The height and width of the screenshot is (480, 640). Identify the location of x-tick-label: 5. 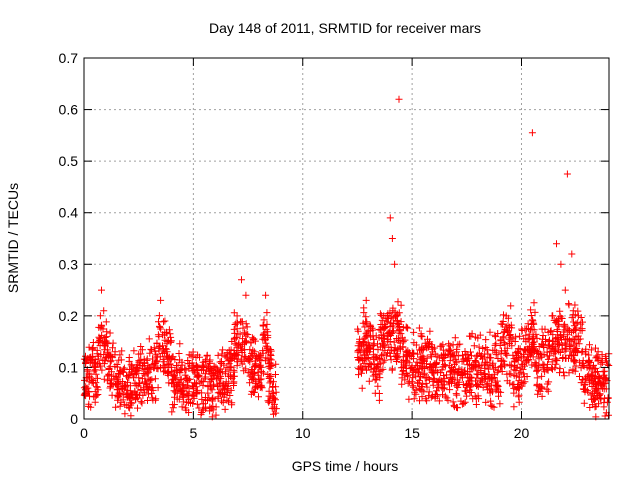
(193, 433).